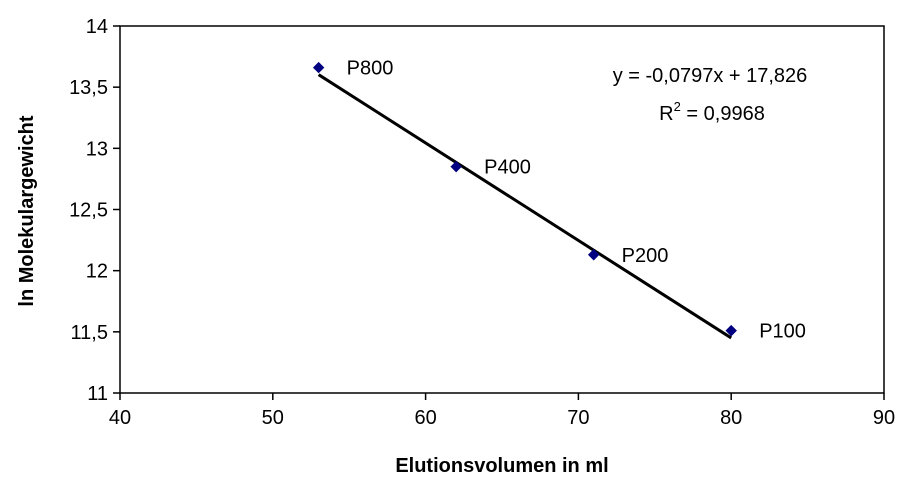 The image size is (903, 487). Describe the element at coordinates (88, 211) in the screenshot. I see `y-tick-label: 12,5` at that location.